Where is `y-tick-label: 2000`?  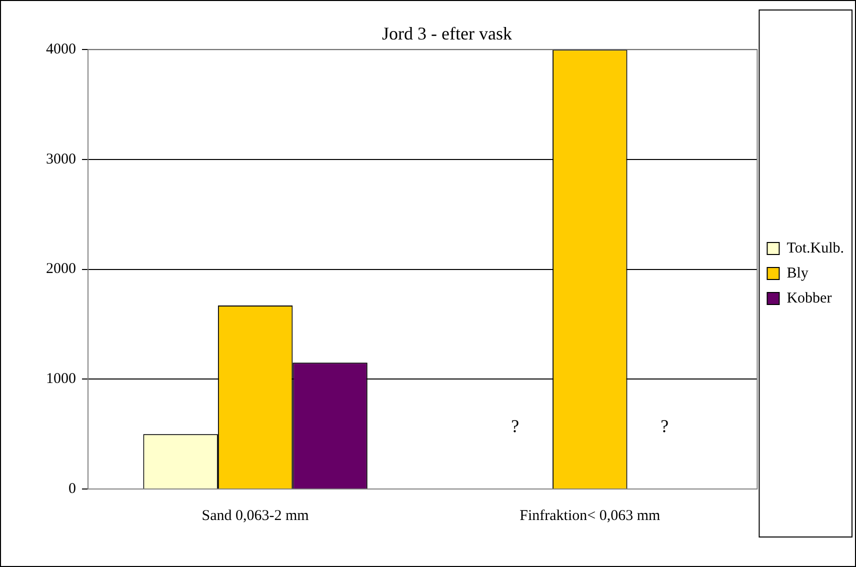
y-tick-label: 2000 is located at coordinates (61, 269).